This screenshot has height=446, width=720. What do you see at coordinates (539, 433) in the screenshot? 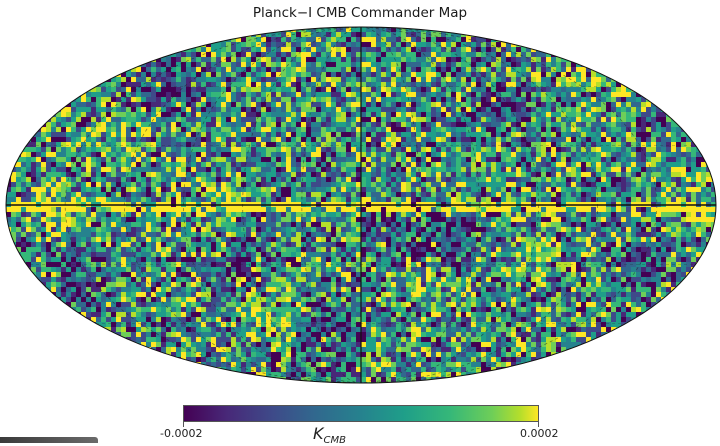
I see `colorbar-max-label: 0.0002` at bounding box center [539, 433].